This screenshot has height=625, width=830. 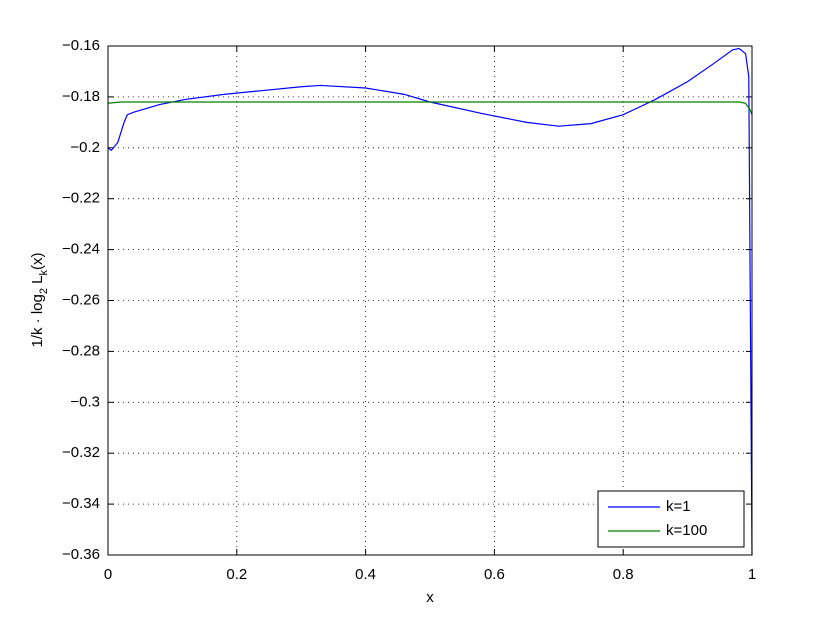 What do you see at coordinates (623, 574) in the screenshot?
I see `x-tick-label: 0.8` at bounding box center [623, 574].